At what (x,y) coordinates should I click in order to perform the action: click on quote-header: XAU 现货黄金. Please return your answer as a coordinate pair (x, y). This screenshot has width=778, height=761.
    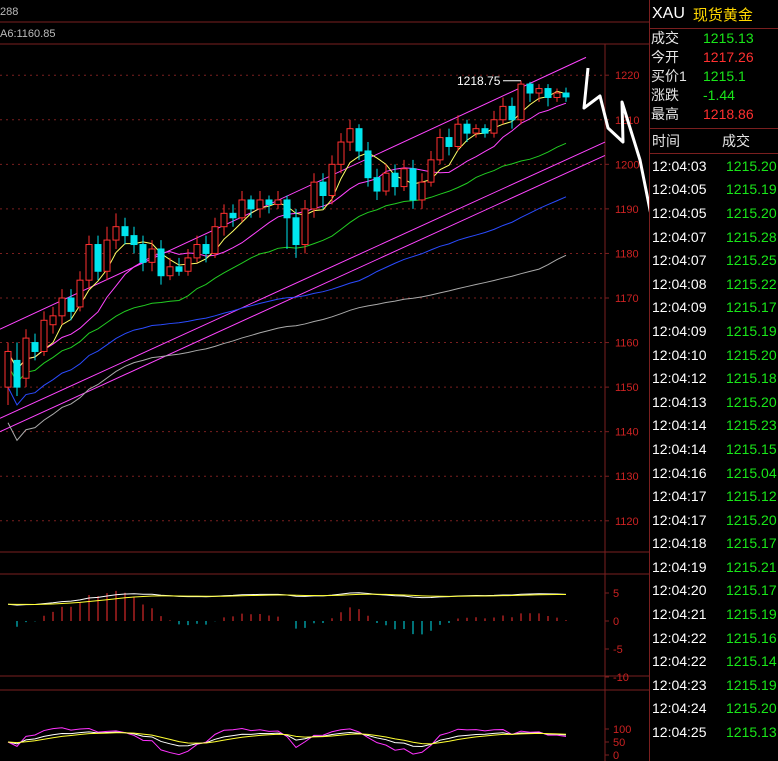
    Looking at the image, I should click on (714, 14).